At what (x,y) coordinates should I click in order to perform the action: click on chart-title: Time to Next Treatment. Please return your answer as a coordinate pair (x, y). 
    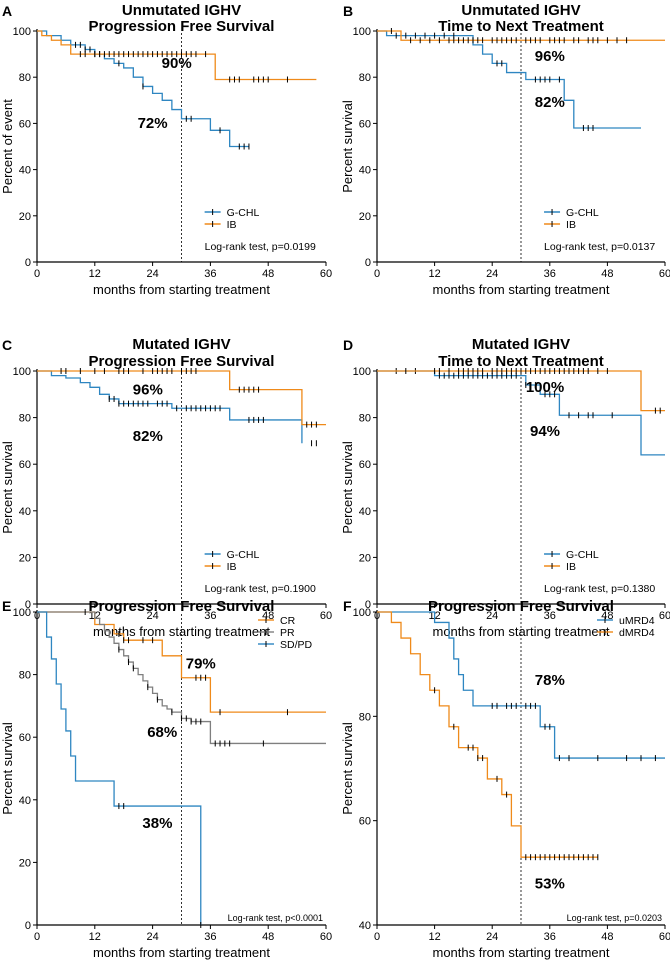
    Looking at the image, I should click on (521, 26).